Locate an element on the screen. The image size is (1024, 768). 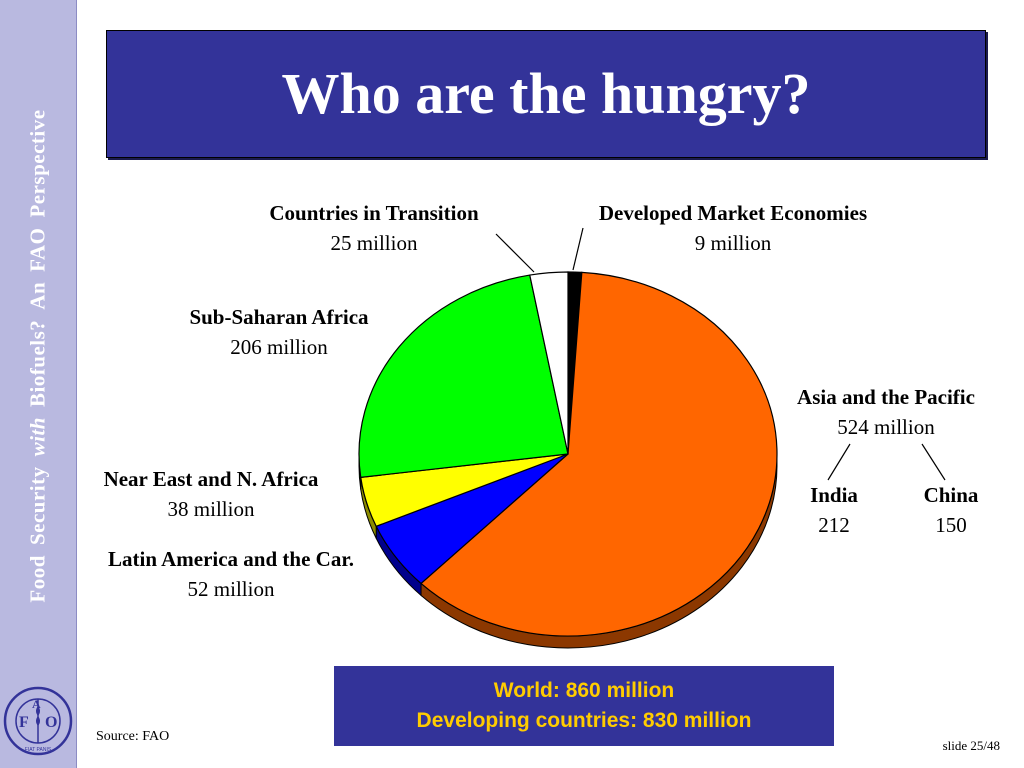
logo-letter-o: O is located at coordinates (51, 722).